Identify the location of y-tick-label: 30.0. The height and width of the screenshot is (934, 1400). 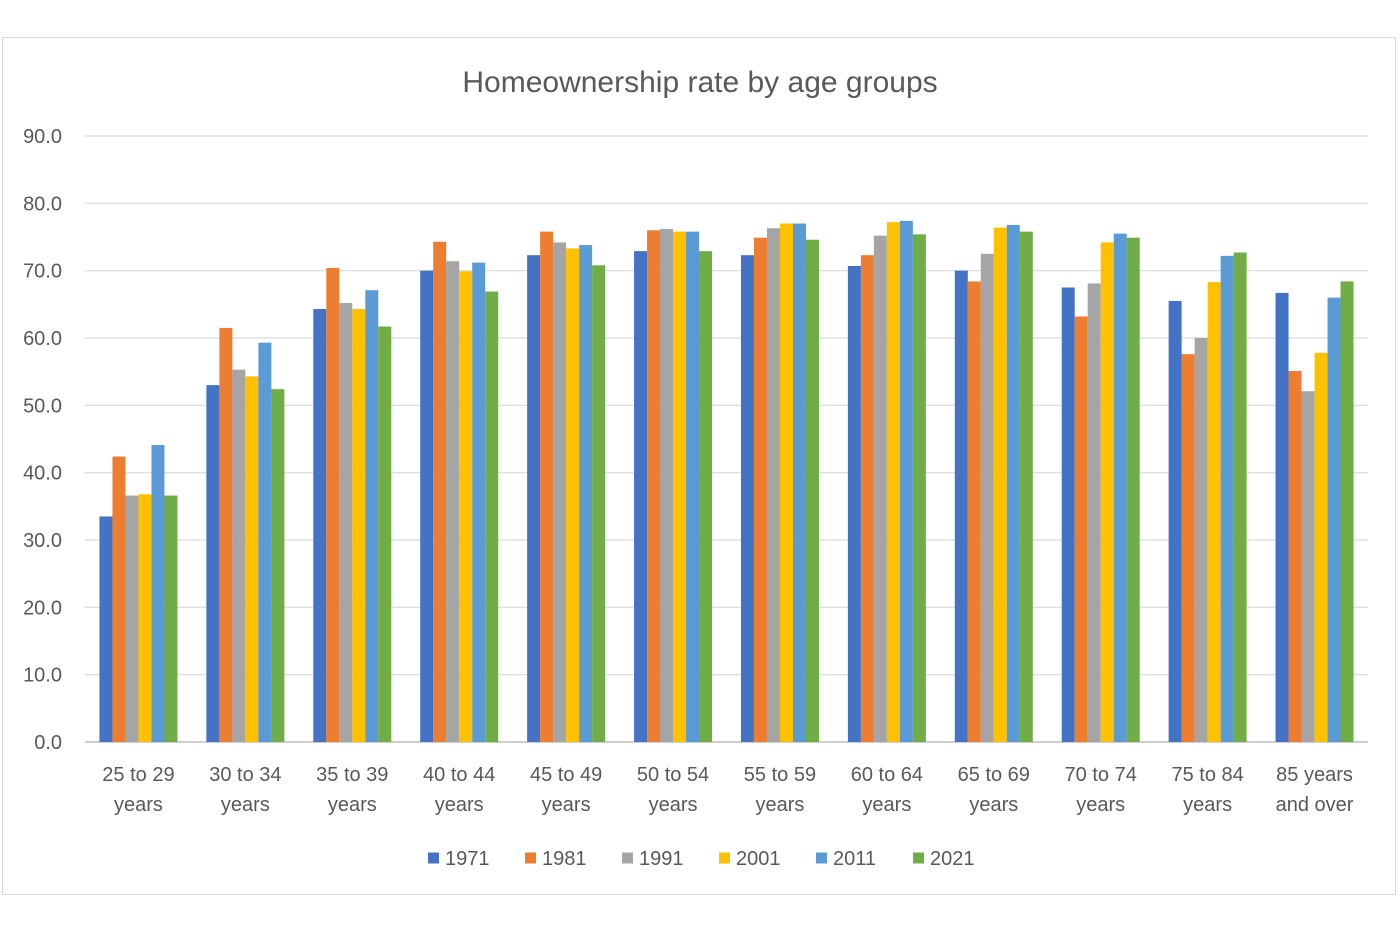
(42, 541).